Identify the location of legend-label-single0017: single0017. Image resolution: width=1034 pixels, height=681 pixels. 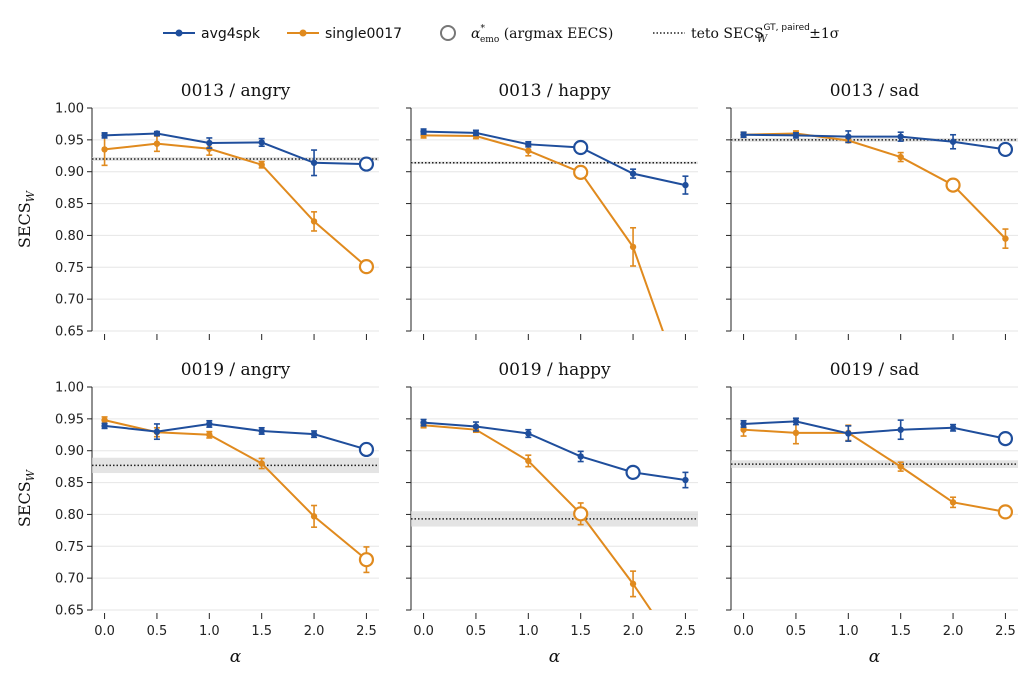
(363, 34).